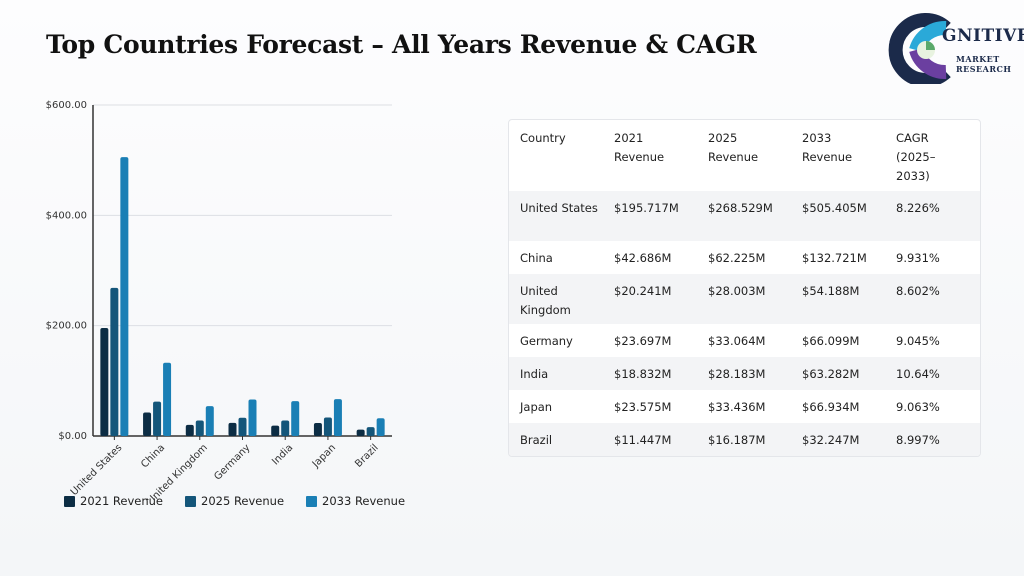 This screenshot has height=576, width=1024. Describe the element at coordinates (364, 501) in the screenshot. I see `legend-label-2033: 2033 Revenue` at that location.